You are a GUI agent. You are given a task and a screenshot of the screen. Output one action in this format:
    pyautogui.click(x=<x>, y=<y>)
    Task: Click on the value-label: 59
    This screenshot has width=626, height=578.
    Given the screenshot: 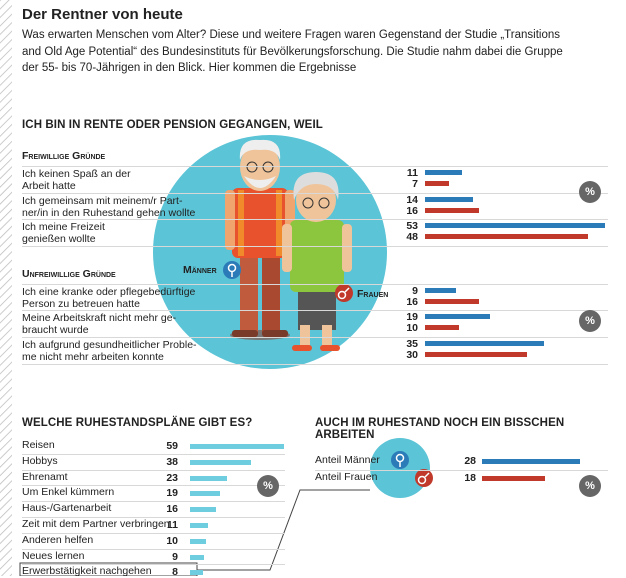 What is the action you would take?
    pyautogui.click(x=172, y=446)
    